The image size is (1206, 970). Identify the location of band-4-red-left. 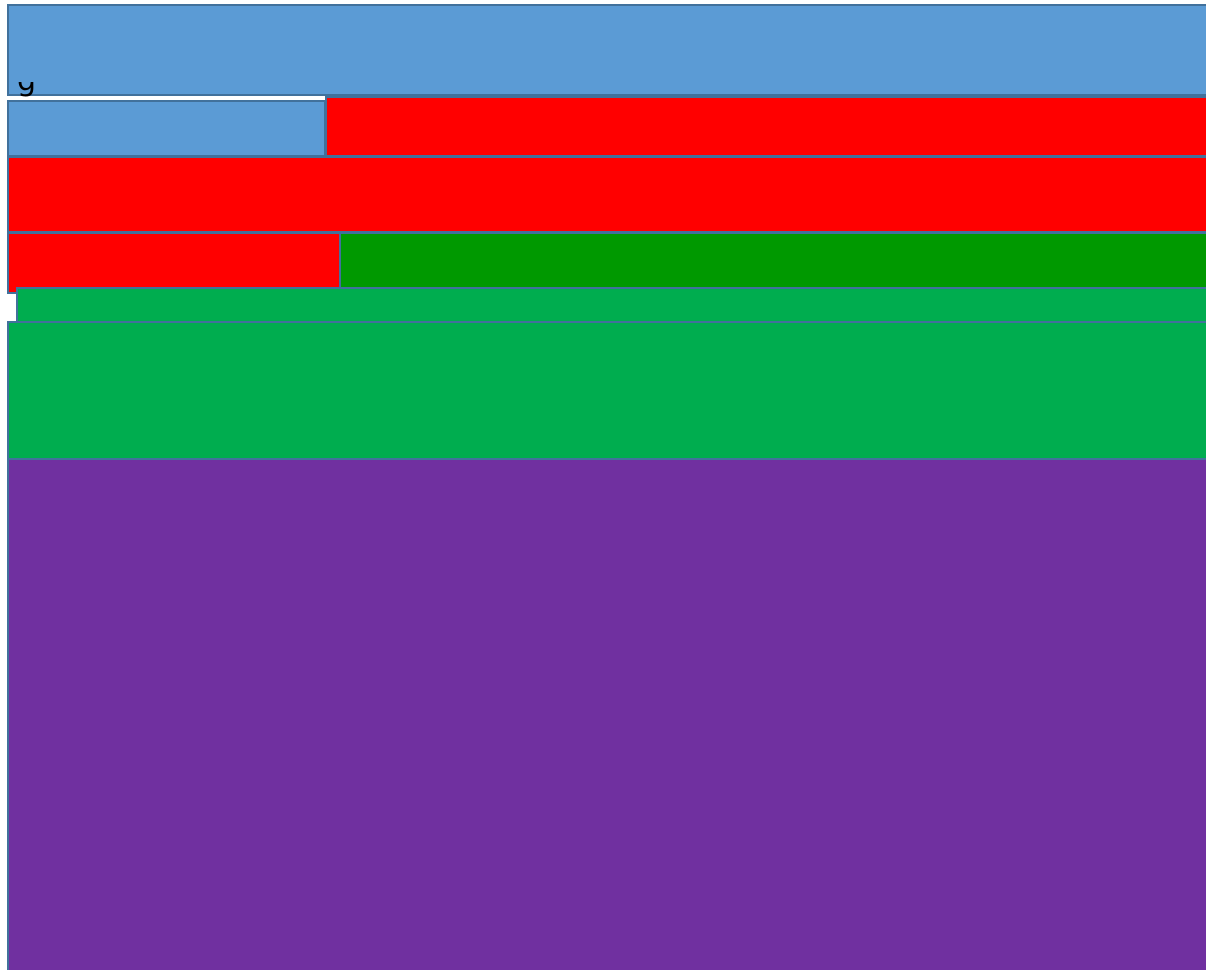
(174, 263).